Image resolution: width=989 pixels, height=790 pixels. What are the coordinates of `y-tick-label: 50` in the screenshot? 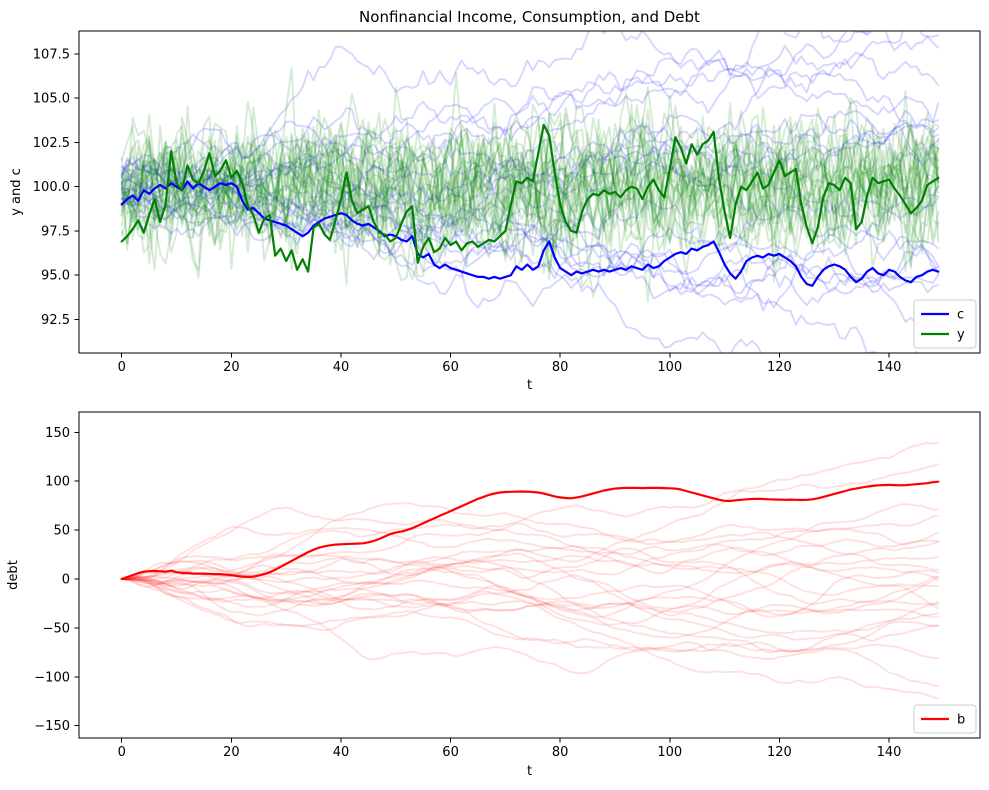 It's located at (61, 531).